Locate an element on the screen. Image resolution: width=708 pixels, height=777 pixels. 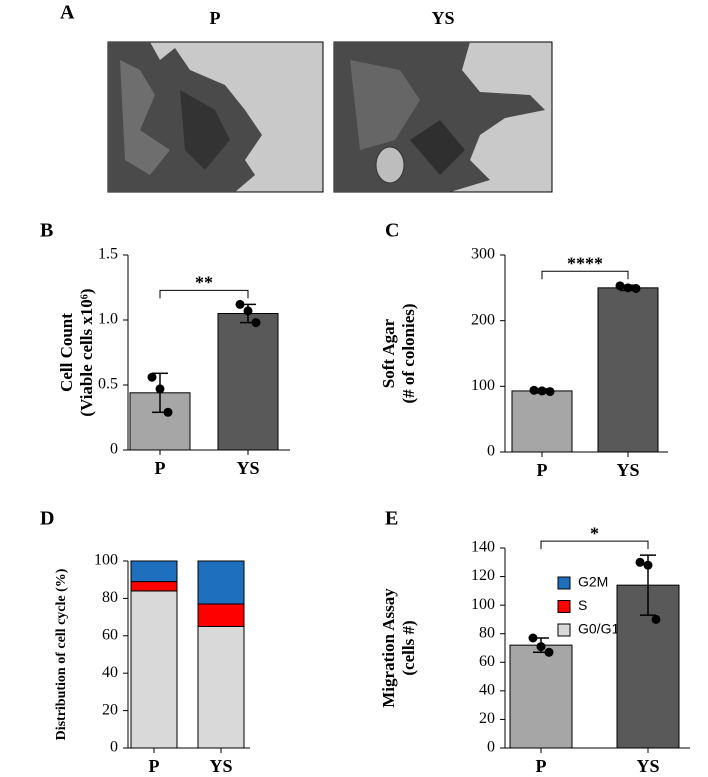
panel-label: C is located at coordinates (392, 231).